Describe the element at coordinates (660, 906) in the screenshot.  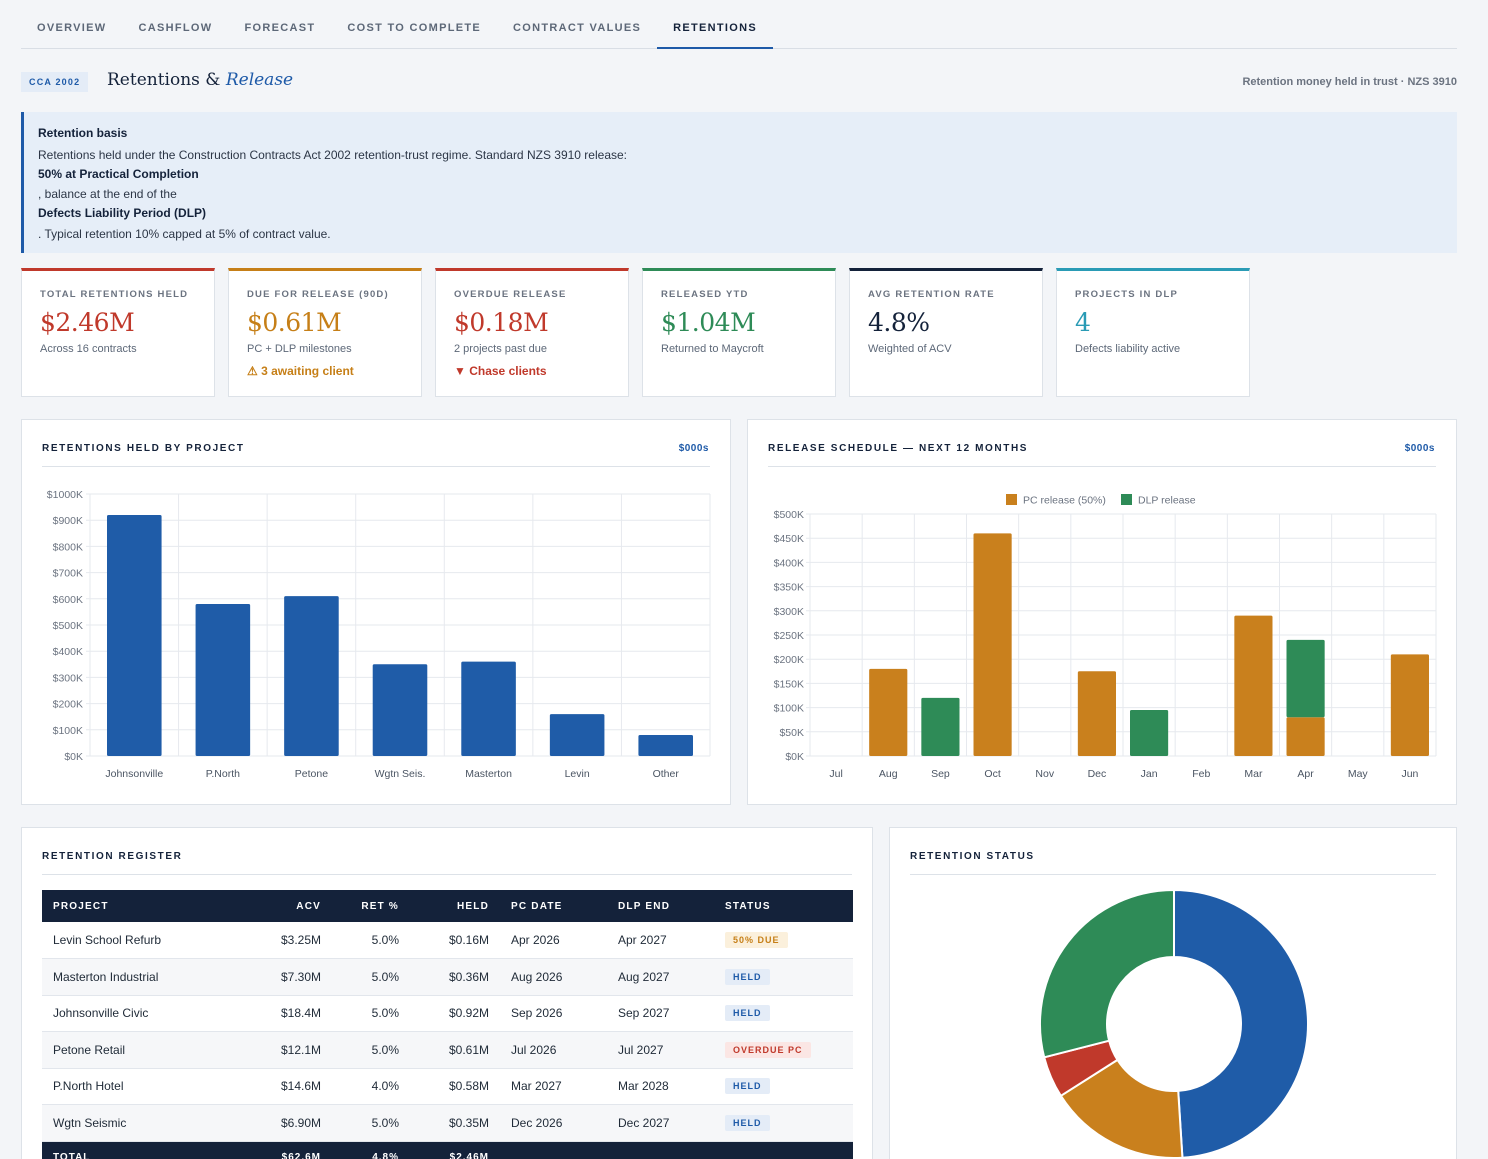
I see `column-header: DLP END` at that location.